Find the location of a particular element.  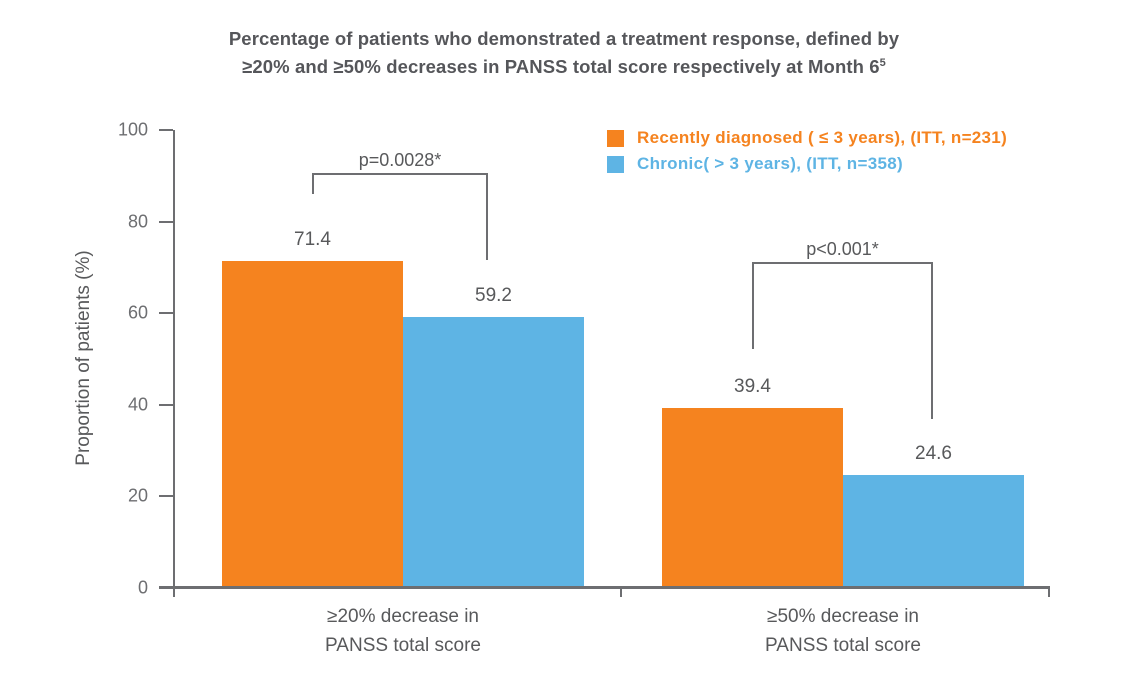

y-axis-label: Proportion of patients (%) is located at coordinates (83, 358).